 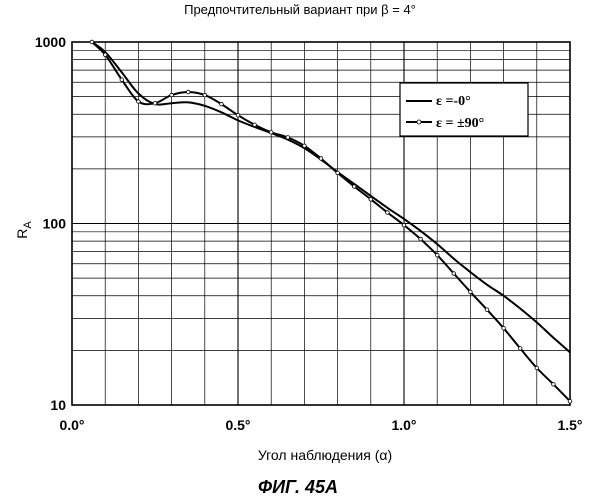 I want to click on y-tick-label-1: 100, so click(x=55, y=224).